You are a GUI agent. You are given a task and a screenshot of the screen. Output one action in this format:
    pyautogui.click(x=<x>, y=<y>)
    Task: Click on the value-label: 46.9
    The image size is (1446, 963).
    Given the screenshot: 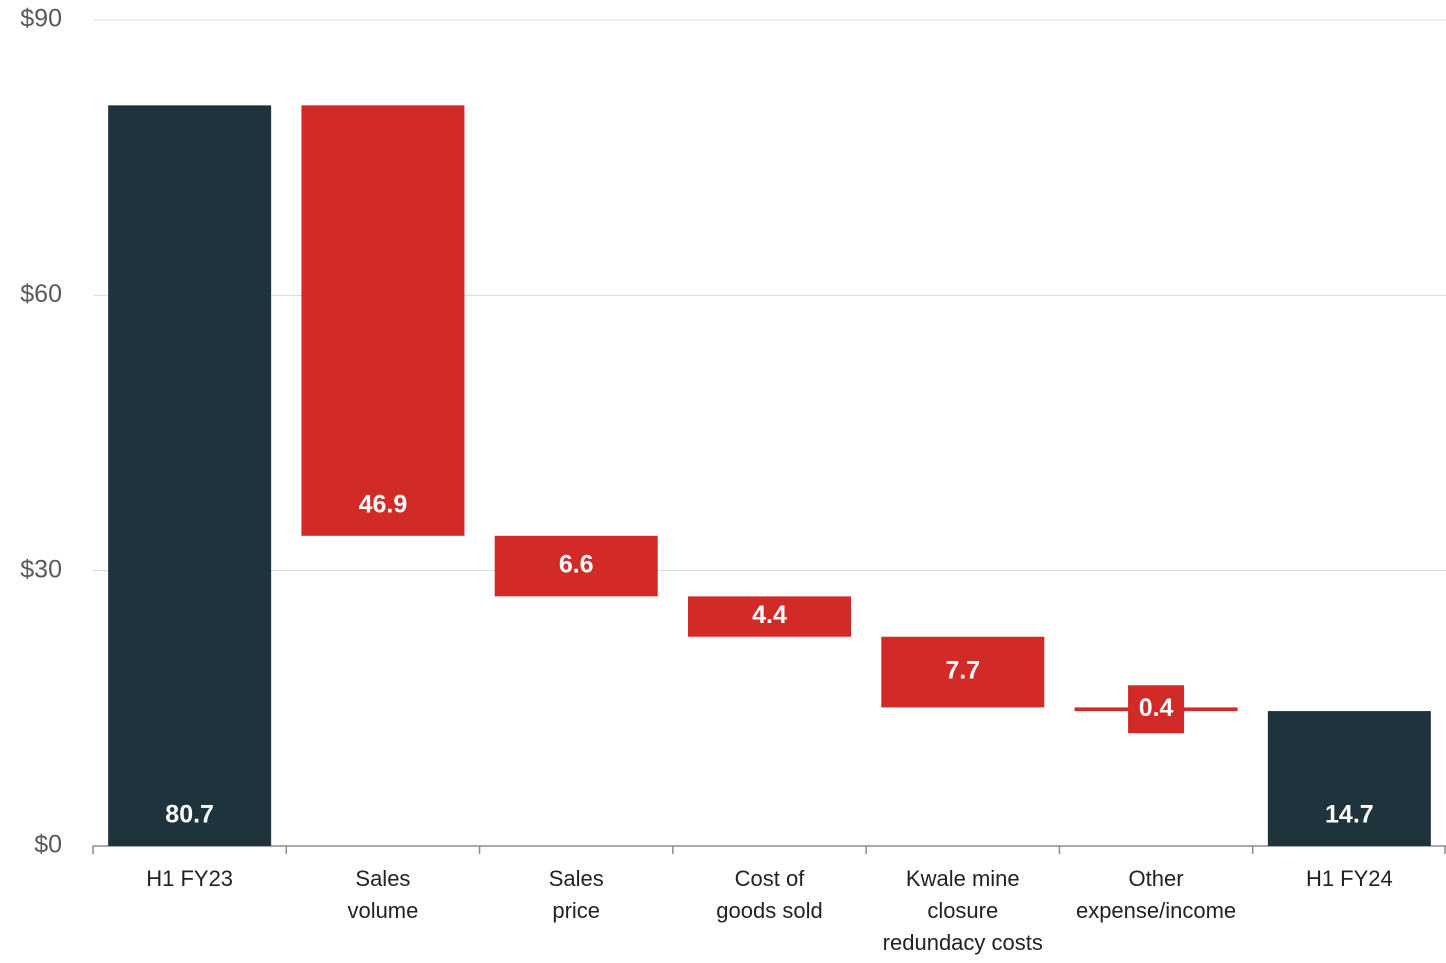 What is the action you would take?
    pyautogui.click(x=383, y=504)
    